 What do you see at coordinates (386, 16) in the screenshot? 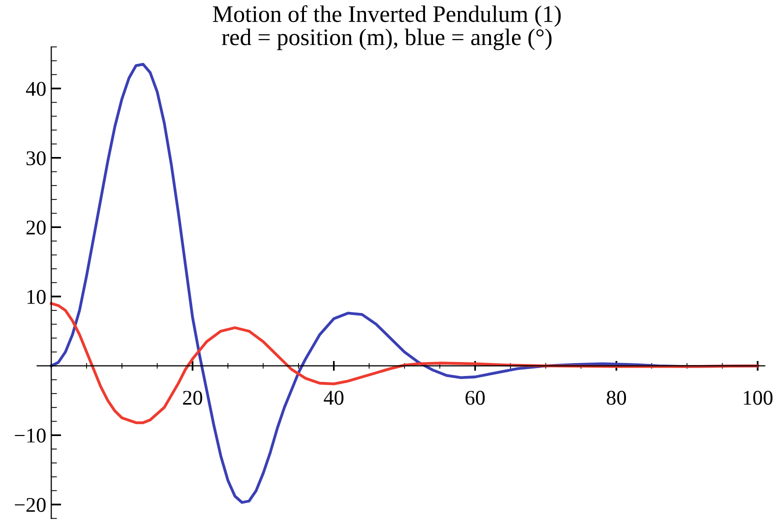
I see `chart-title: Motion of the Inverted Pendulum (1)` at bounding box center [386, 16].